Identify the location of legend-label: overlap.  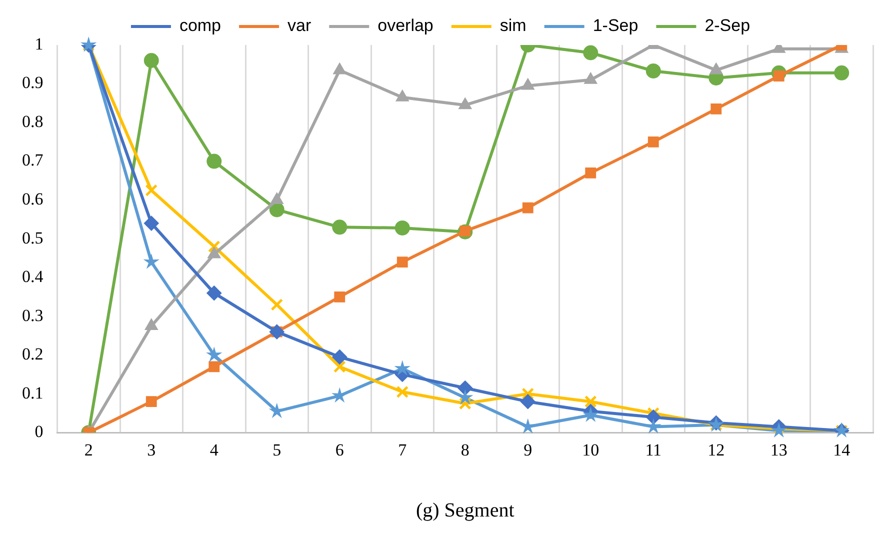
(406, 26).